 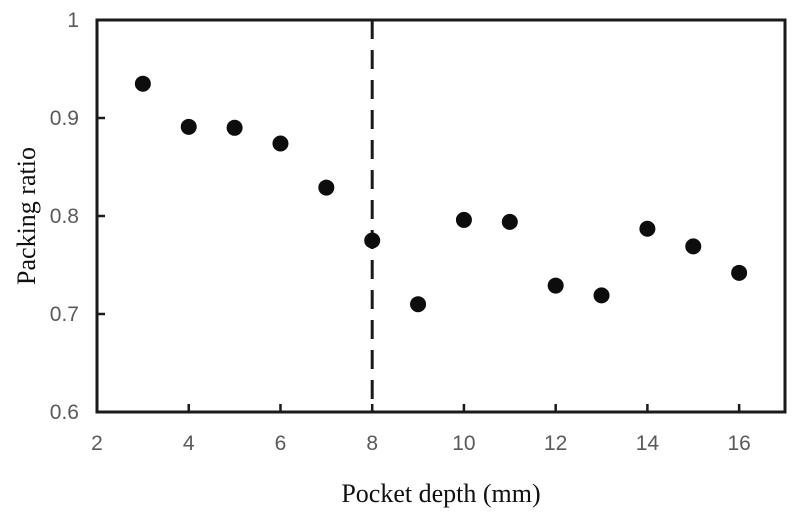 I want to click on x-tick-label: 6, so click(x=281, y=443).